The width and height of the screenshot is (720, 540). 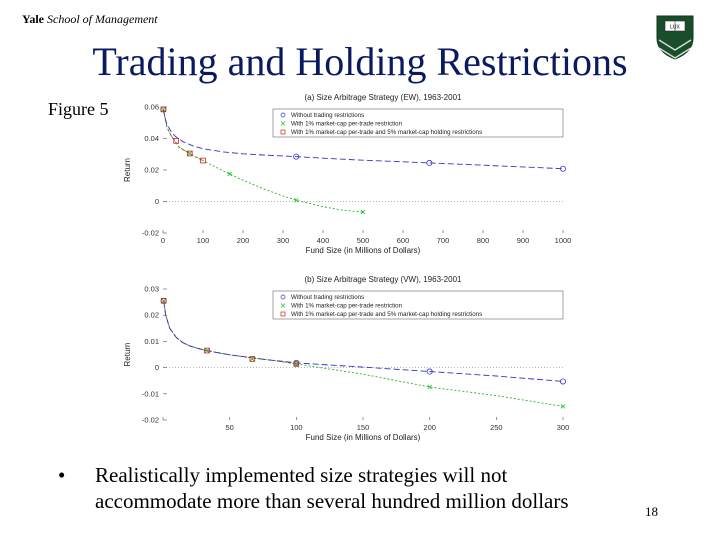 What do you see at coordinates (151, 341) in the screenshot?
I see `y-tick-label: 0.01` at bounding box center [151, 341].